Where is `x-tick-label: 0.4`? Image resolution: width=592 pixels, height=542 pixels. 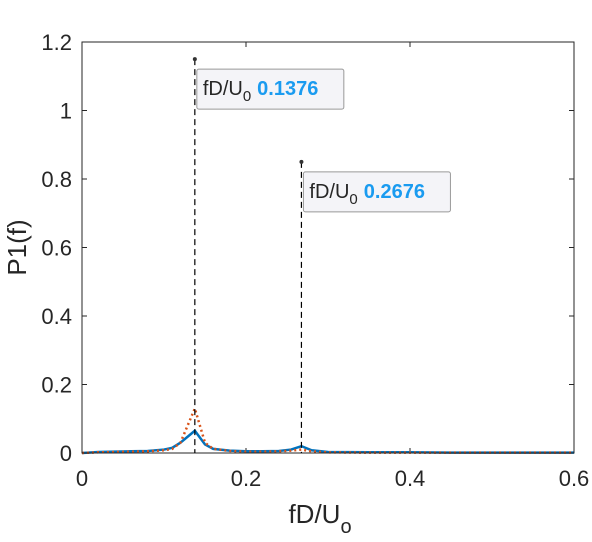
x-tick-label: 0.4 is located at coordinates (410, 478).